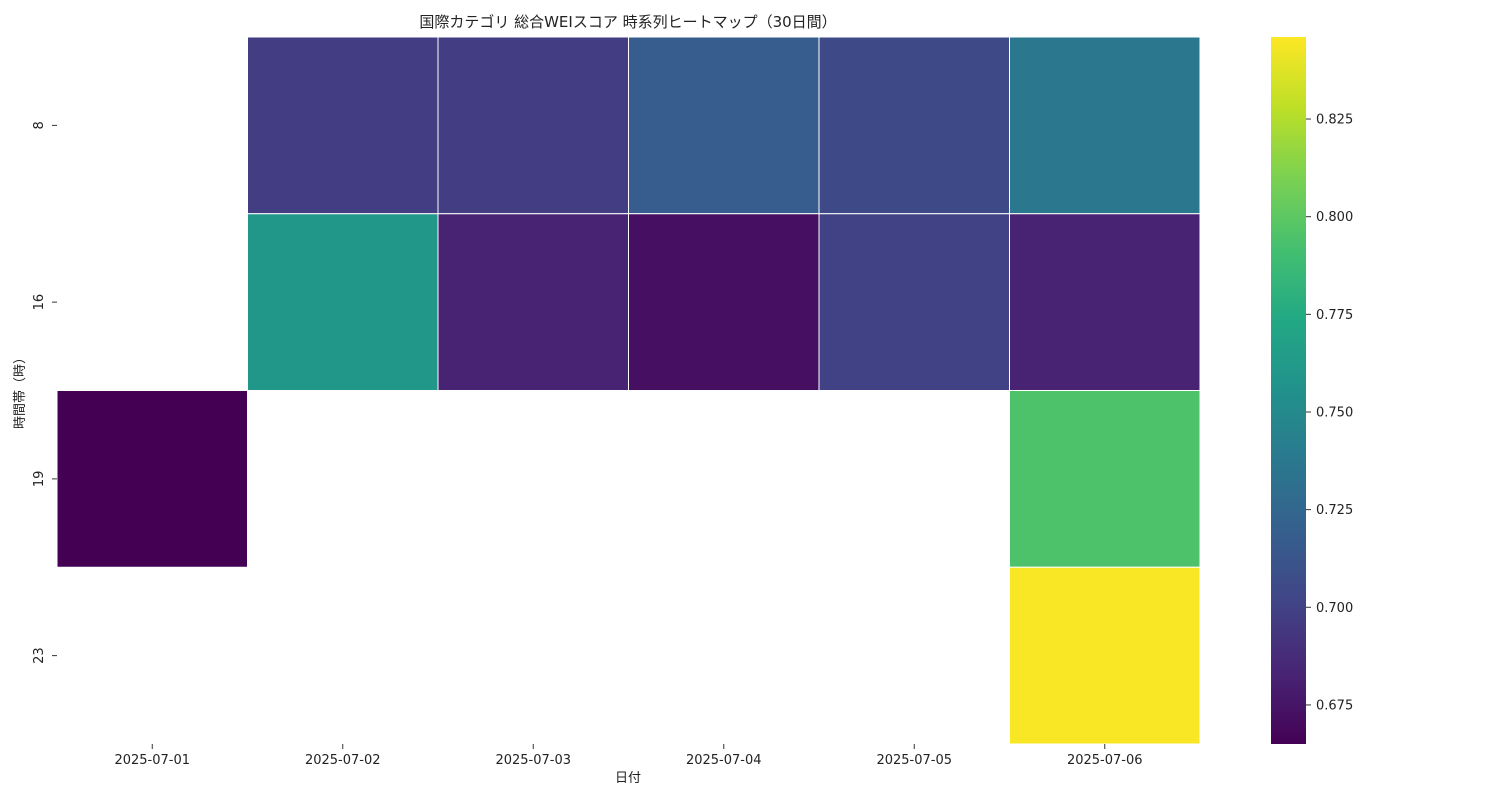 Image resolution: width=1500 pixels, height=800 pixels. I want to click on x-axis-label: 日付, so click(628, 778).